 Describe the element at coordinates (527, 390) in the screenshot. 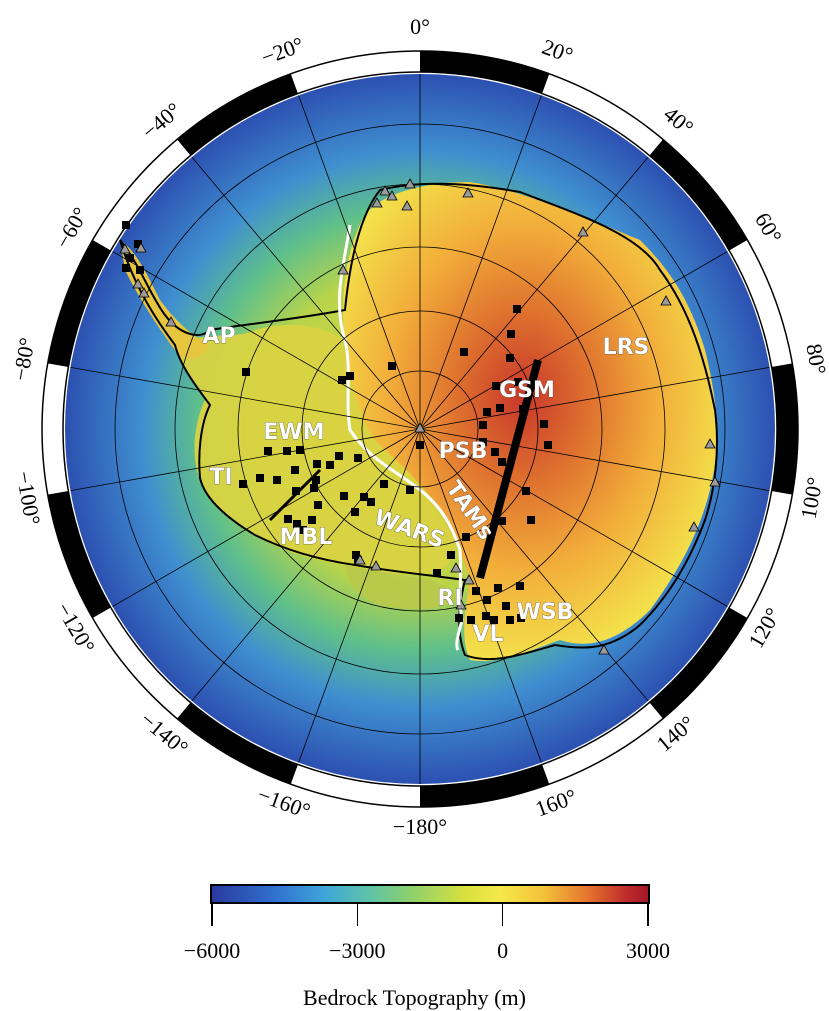

I see `region-label-gsm: GSM` at that location.